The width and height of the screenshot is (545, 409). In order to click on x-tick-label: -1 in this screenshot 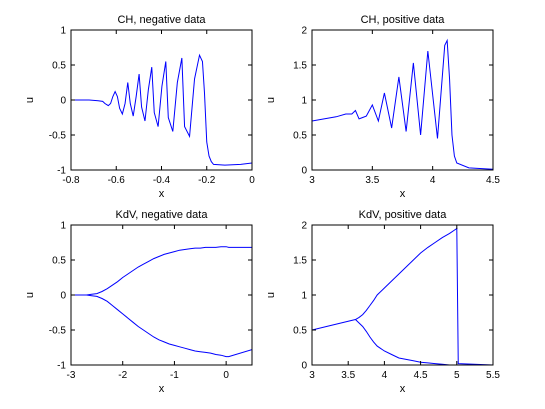, I will do `click(174, 375)`.